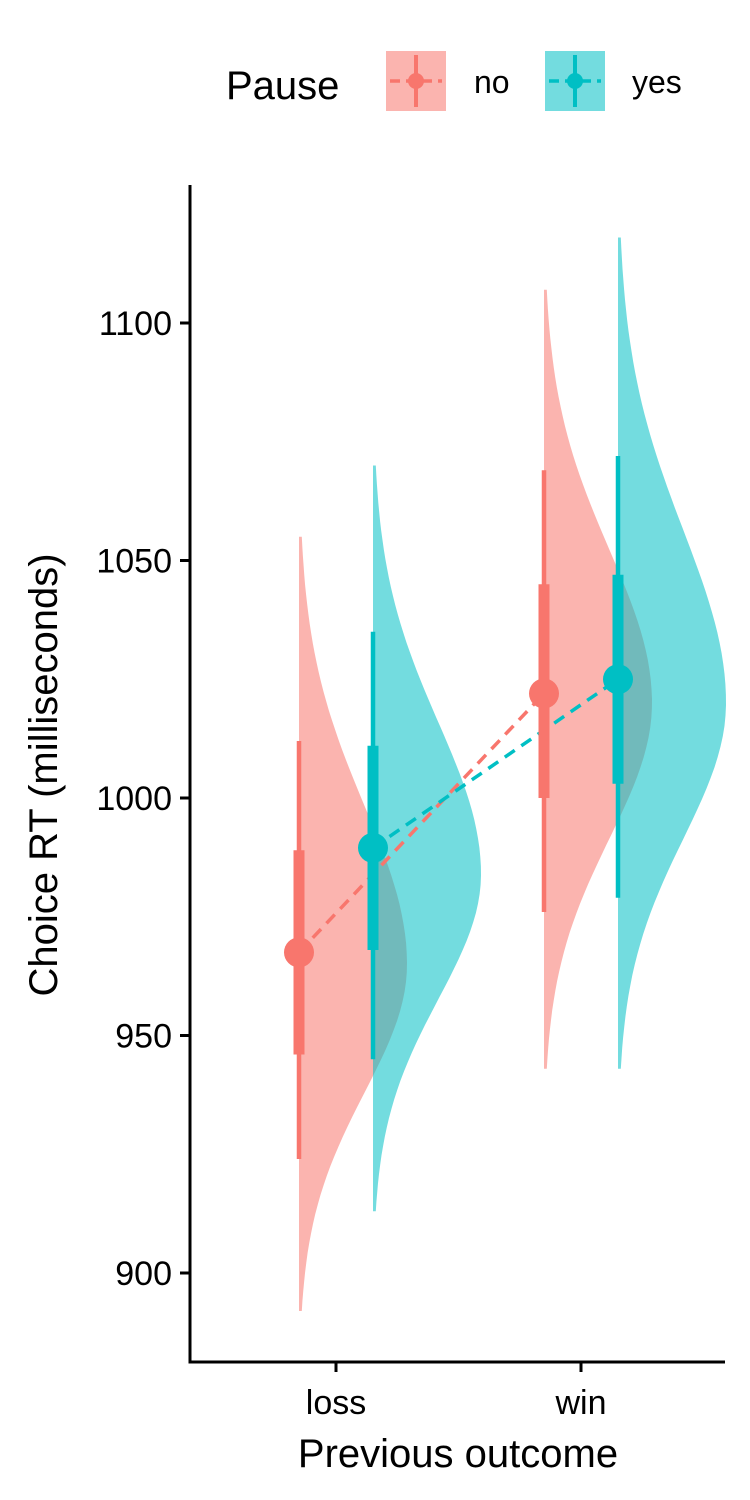 The height and width of the screenshot is (1500, 750). I want to click on violin-yes-loss, so click(427, 838).